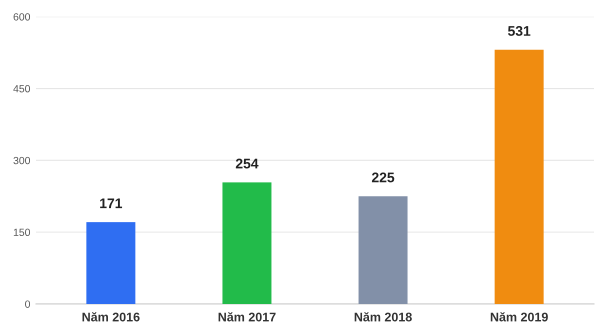 The image size is (600, 334). I want to click on y-tick-label: 600, so click(22, 17).